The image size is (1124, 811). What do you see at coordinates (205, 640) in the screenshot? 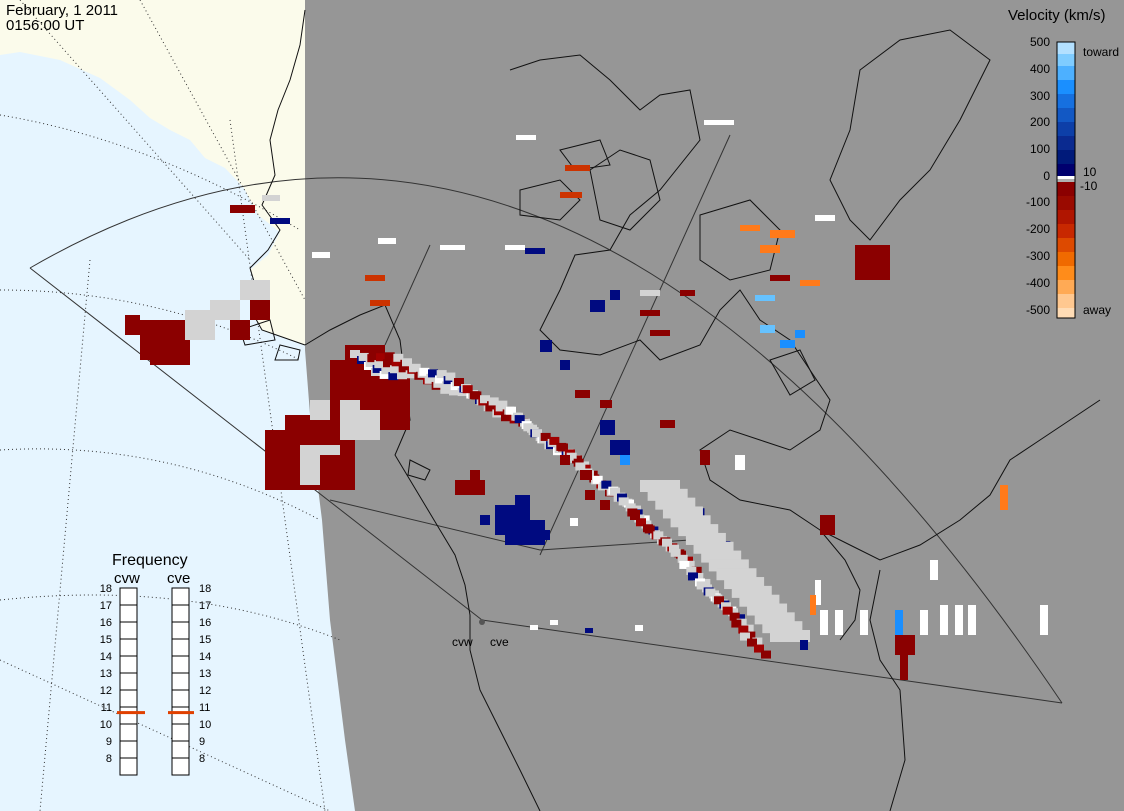
I see `frequency-tick-right: 15` at bounding box center [205, 640].